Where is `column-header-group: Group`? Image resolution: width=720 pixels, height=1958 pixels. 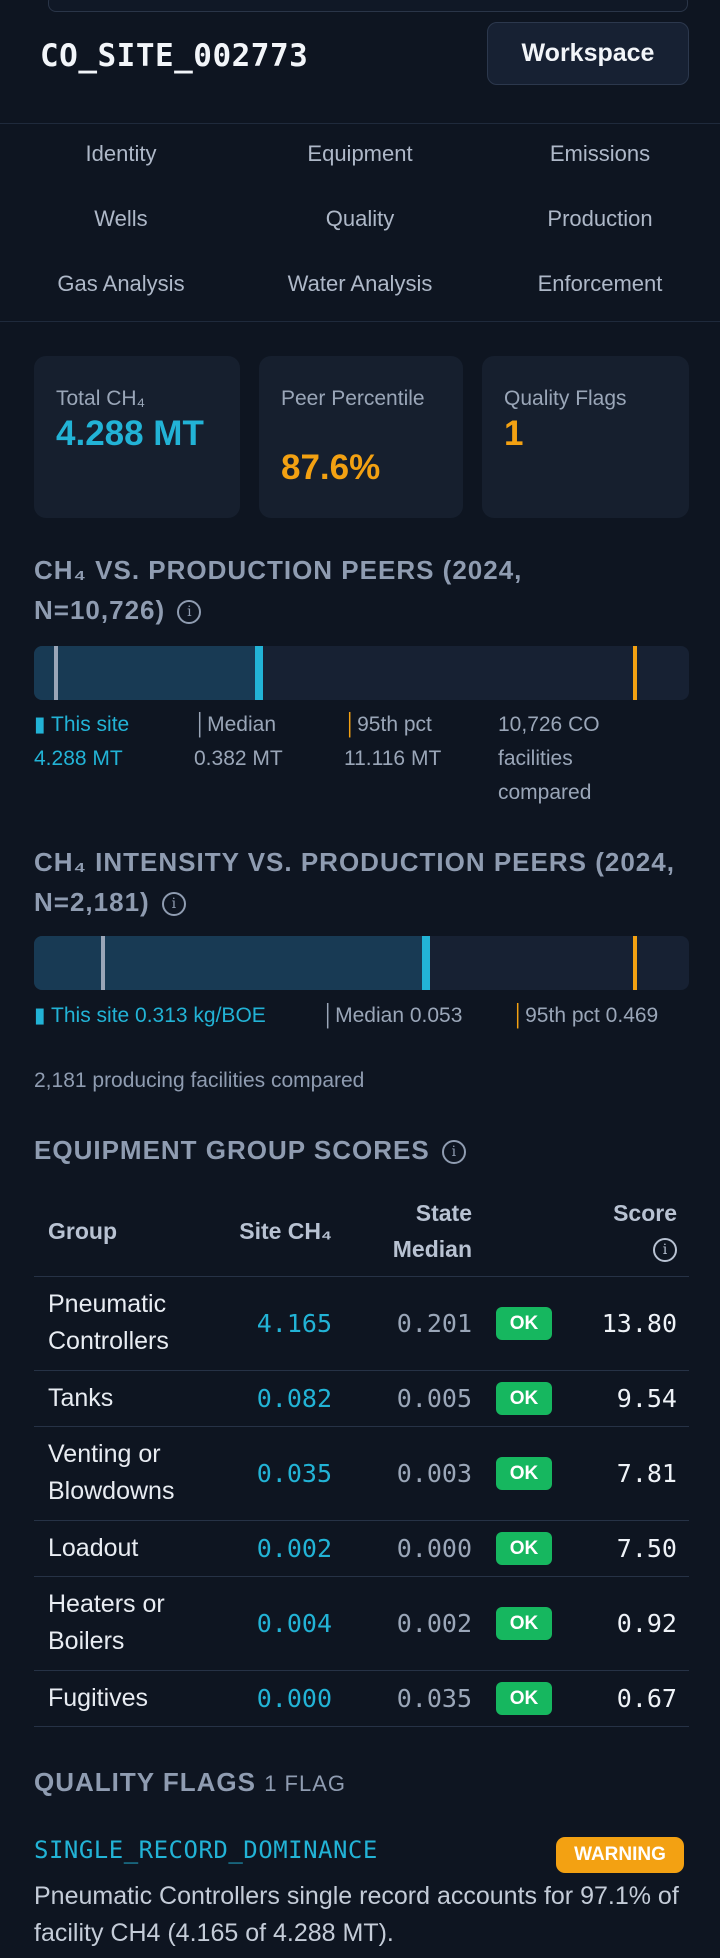 column-header-group: Group is located at coordinates (134, 1231).